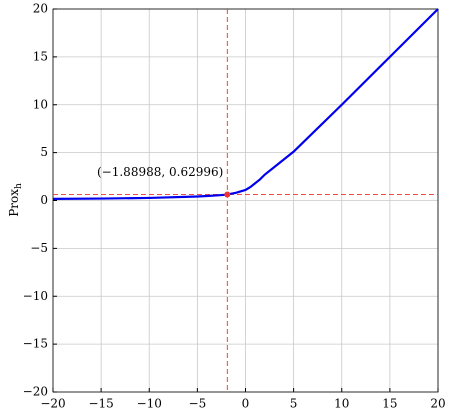  I want to click on y-tick-label: −20, so click(35, 392).